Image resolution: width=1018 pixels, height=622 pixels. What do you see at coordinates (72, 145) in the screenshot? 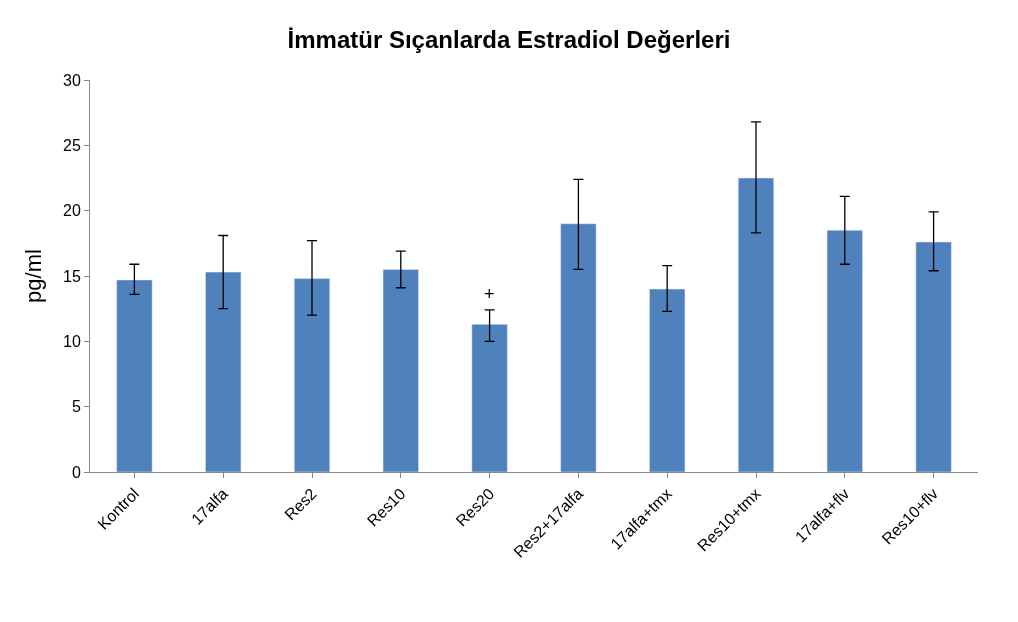
I see `y-tick-label: 25` at bounding box center [72, 145].